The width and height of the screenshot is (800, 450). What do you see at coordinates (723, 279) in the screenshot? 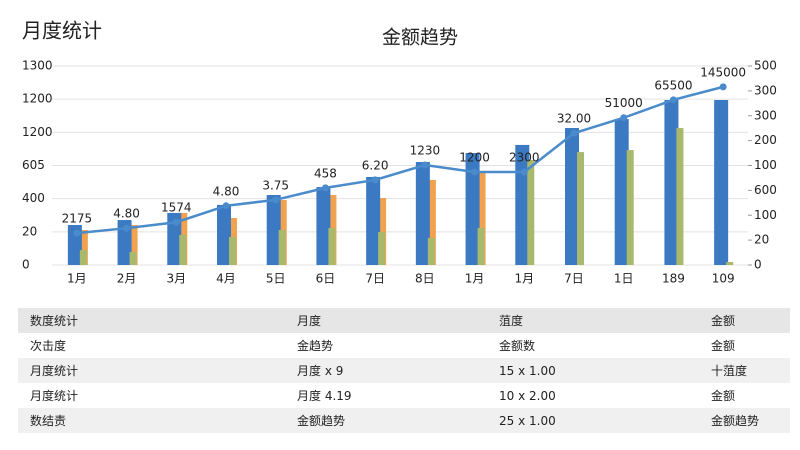
I see `x-tick-label: 109` at bounding box center [723, 279].